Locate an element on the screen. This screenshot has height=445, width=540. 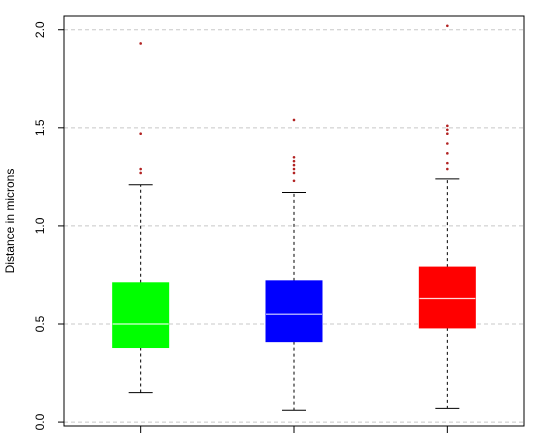
y-axis: 0.0 0.5 1.0 1.5 2.0 is located at coordinates (48, 225).